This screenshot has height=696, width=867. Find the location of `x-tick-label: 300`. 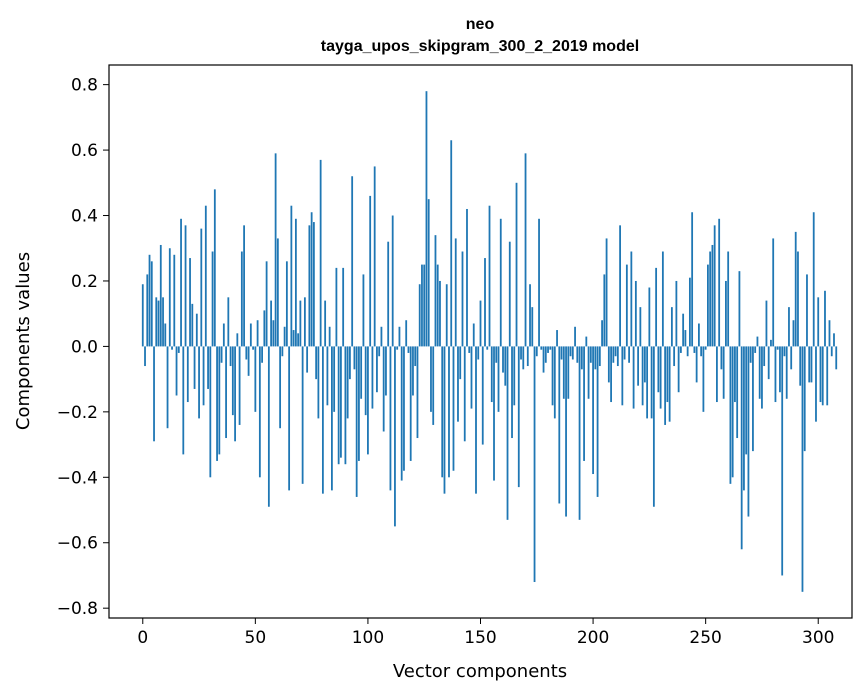

x-tick-label: 300 is located at coordinates (818, 638).